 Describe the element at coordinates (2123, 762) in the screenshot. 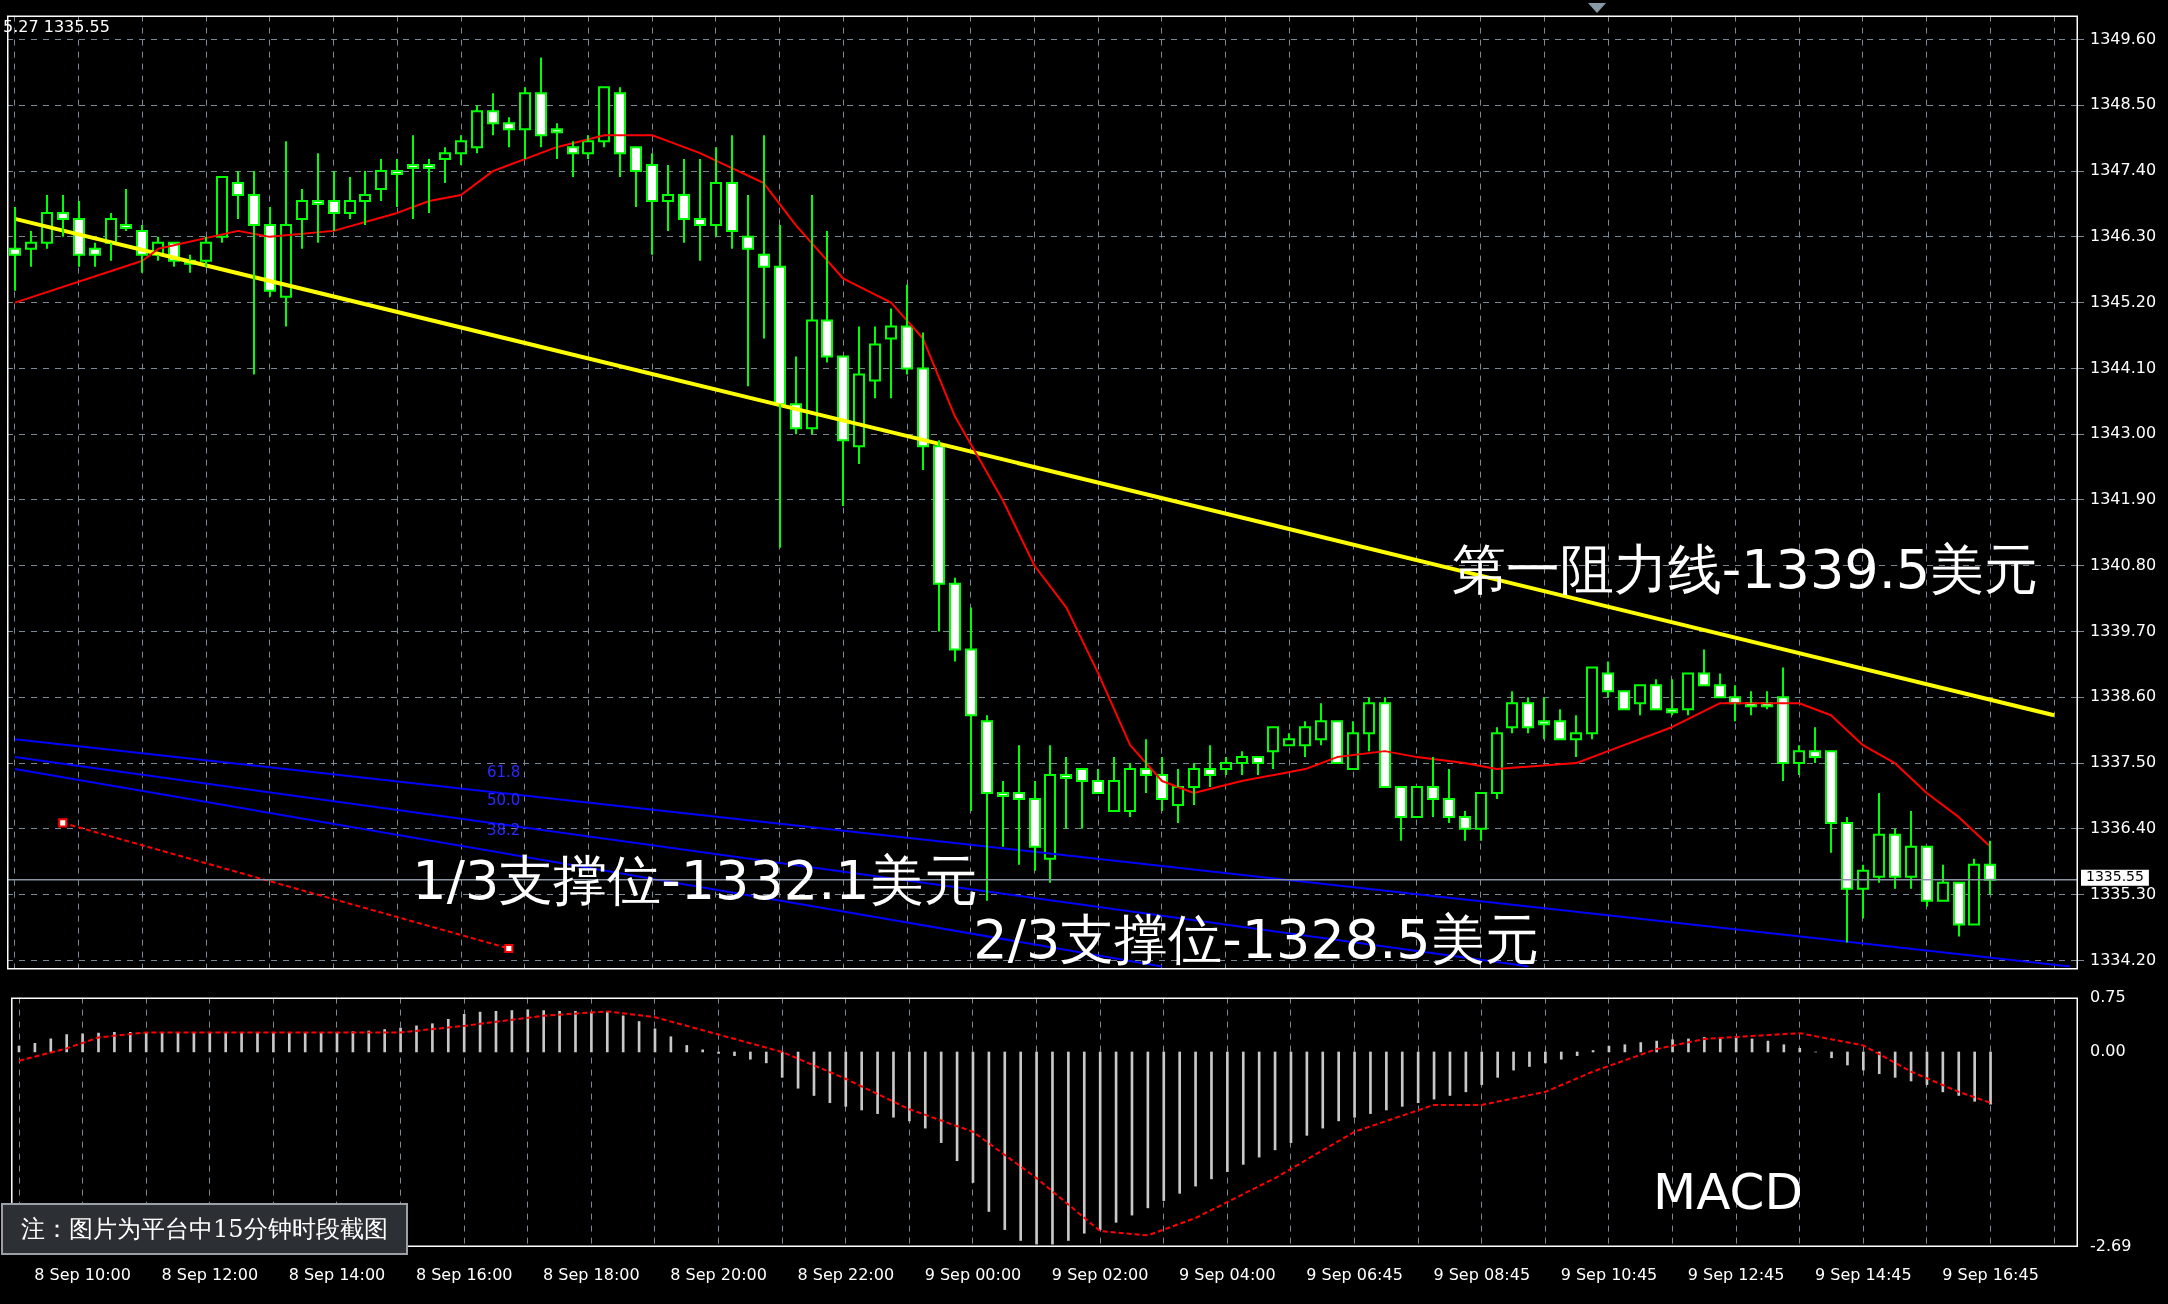

I see `y-tick-label: 1337.50` at that location.